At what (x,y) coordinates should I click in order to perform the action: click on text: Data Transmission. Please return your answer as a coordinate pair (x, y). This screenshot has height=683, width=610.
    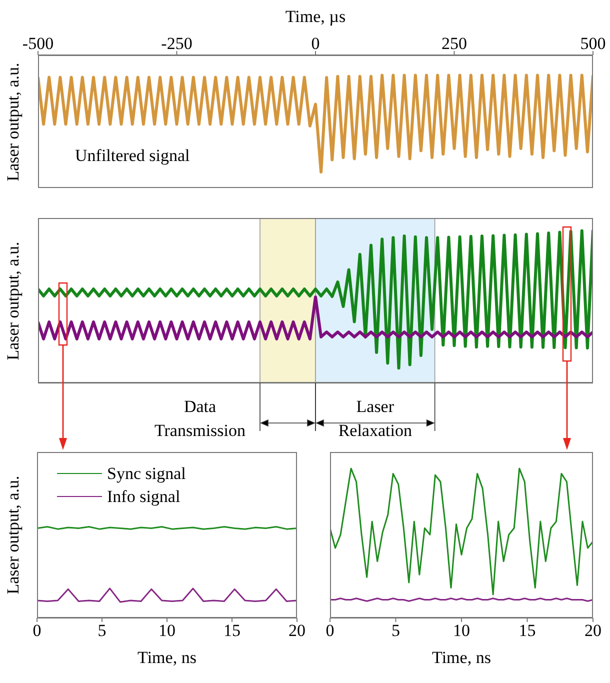
    Looking at the image, I should click on (199, 419).